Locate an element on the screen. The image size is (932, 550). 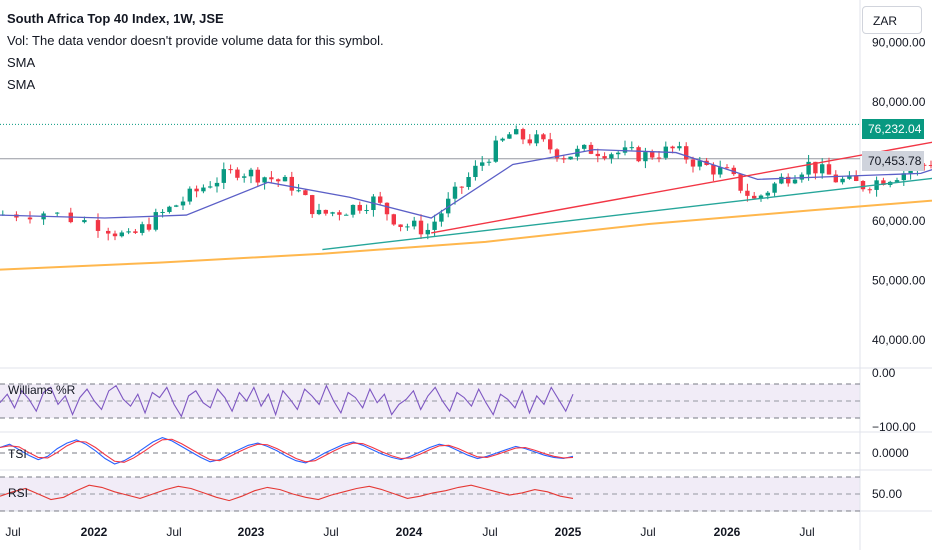
tsi-line is located at coordinates (287, 451).